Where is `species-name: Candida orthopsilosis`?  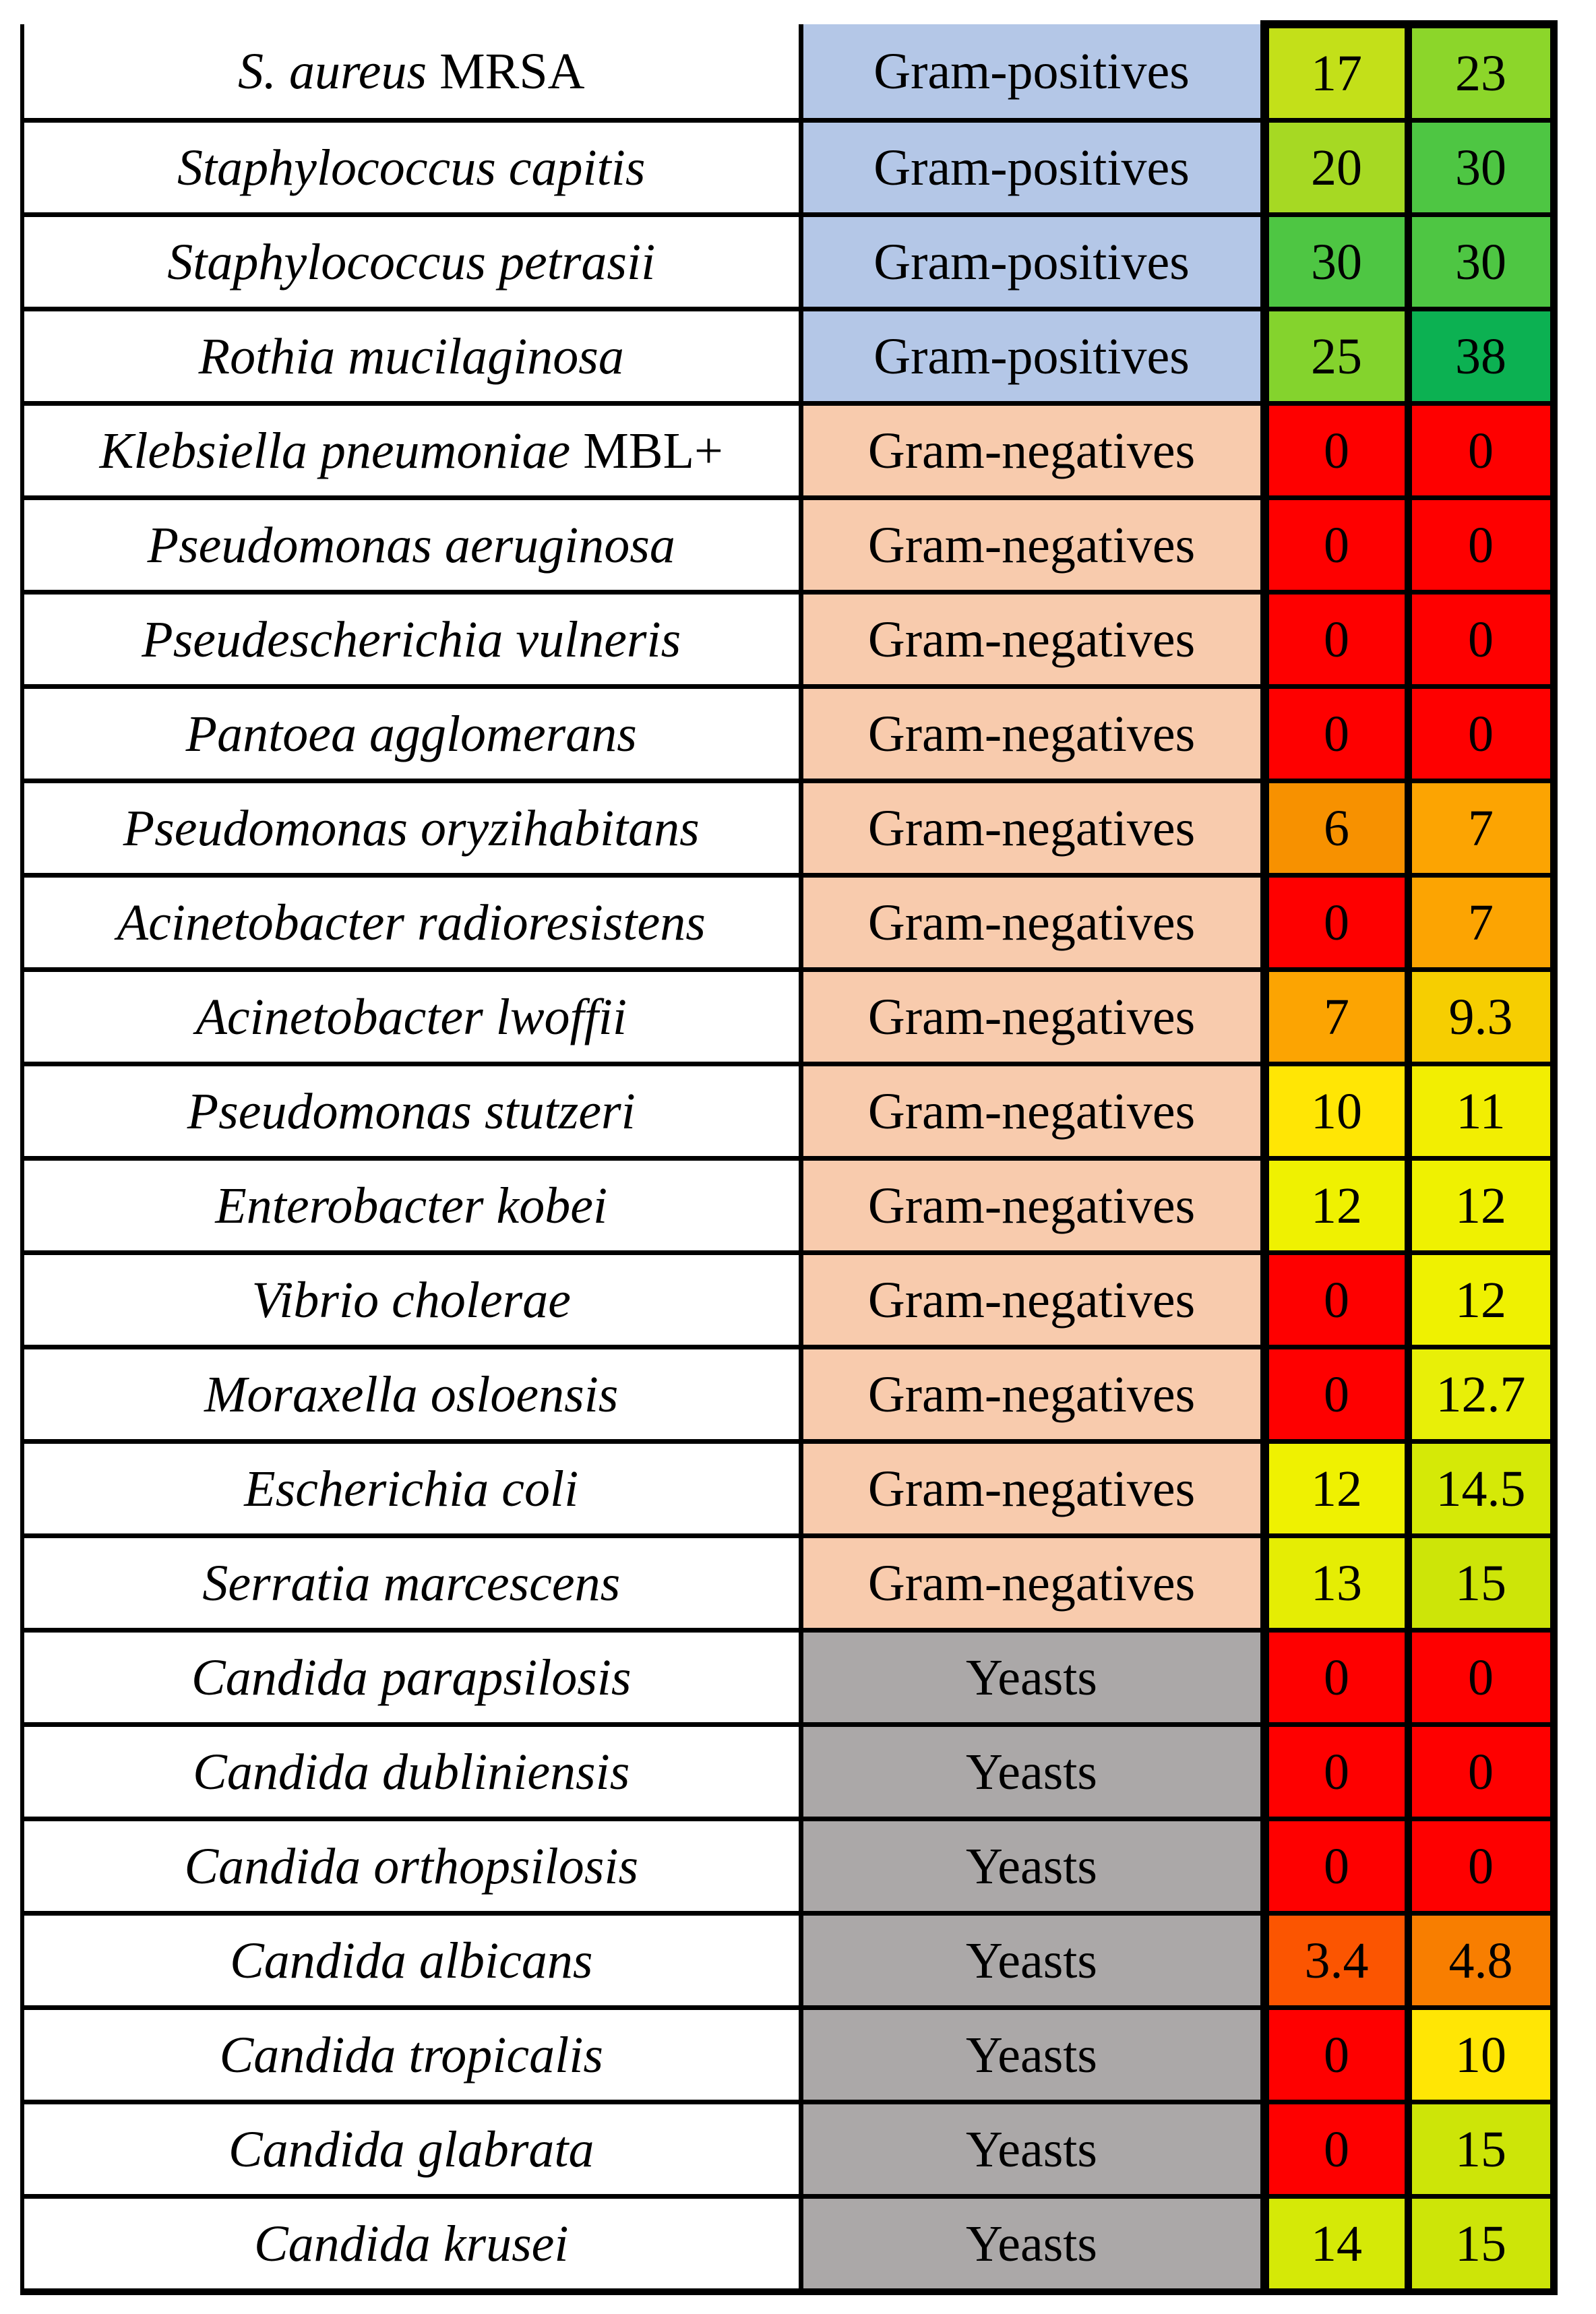 species-name: Candida orthopsilosis is located at coordinates (411, 1866).